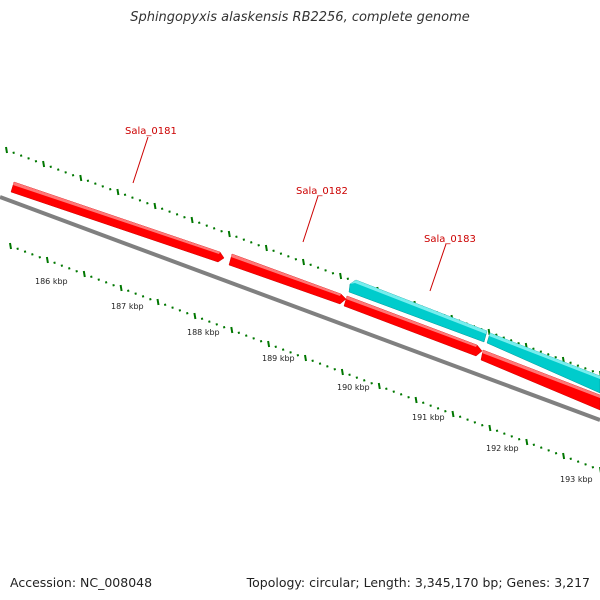 This screenshot has width=600, height=600. What do you see at coordinates (151, 131) in the screenshot?
I see `gene-label-sala-0181: Sala_0181` at bounding box center [151, 131].